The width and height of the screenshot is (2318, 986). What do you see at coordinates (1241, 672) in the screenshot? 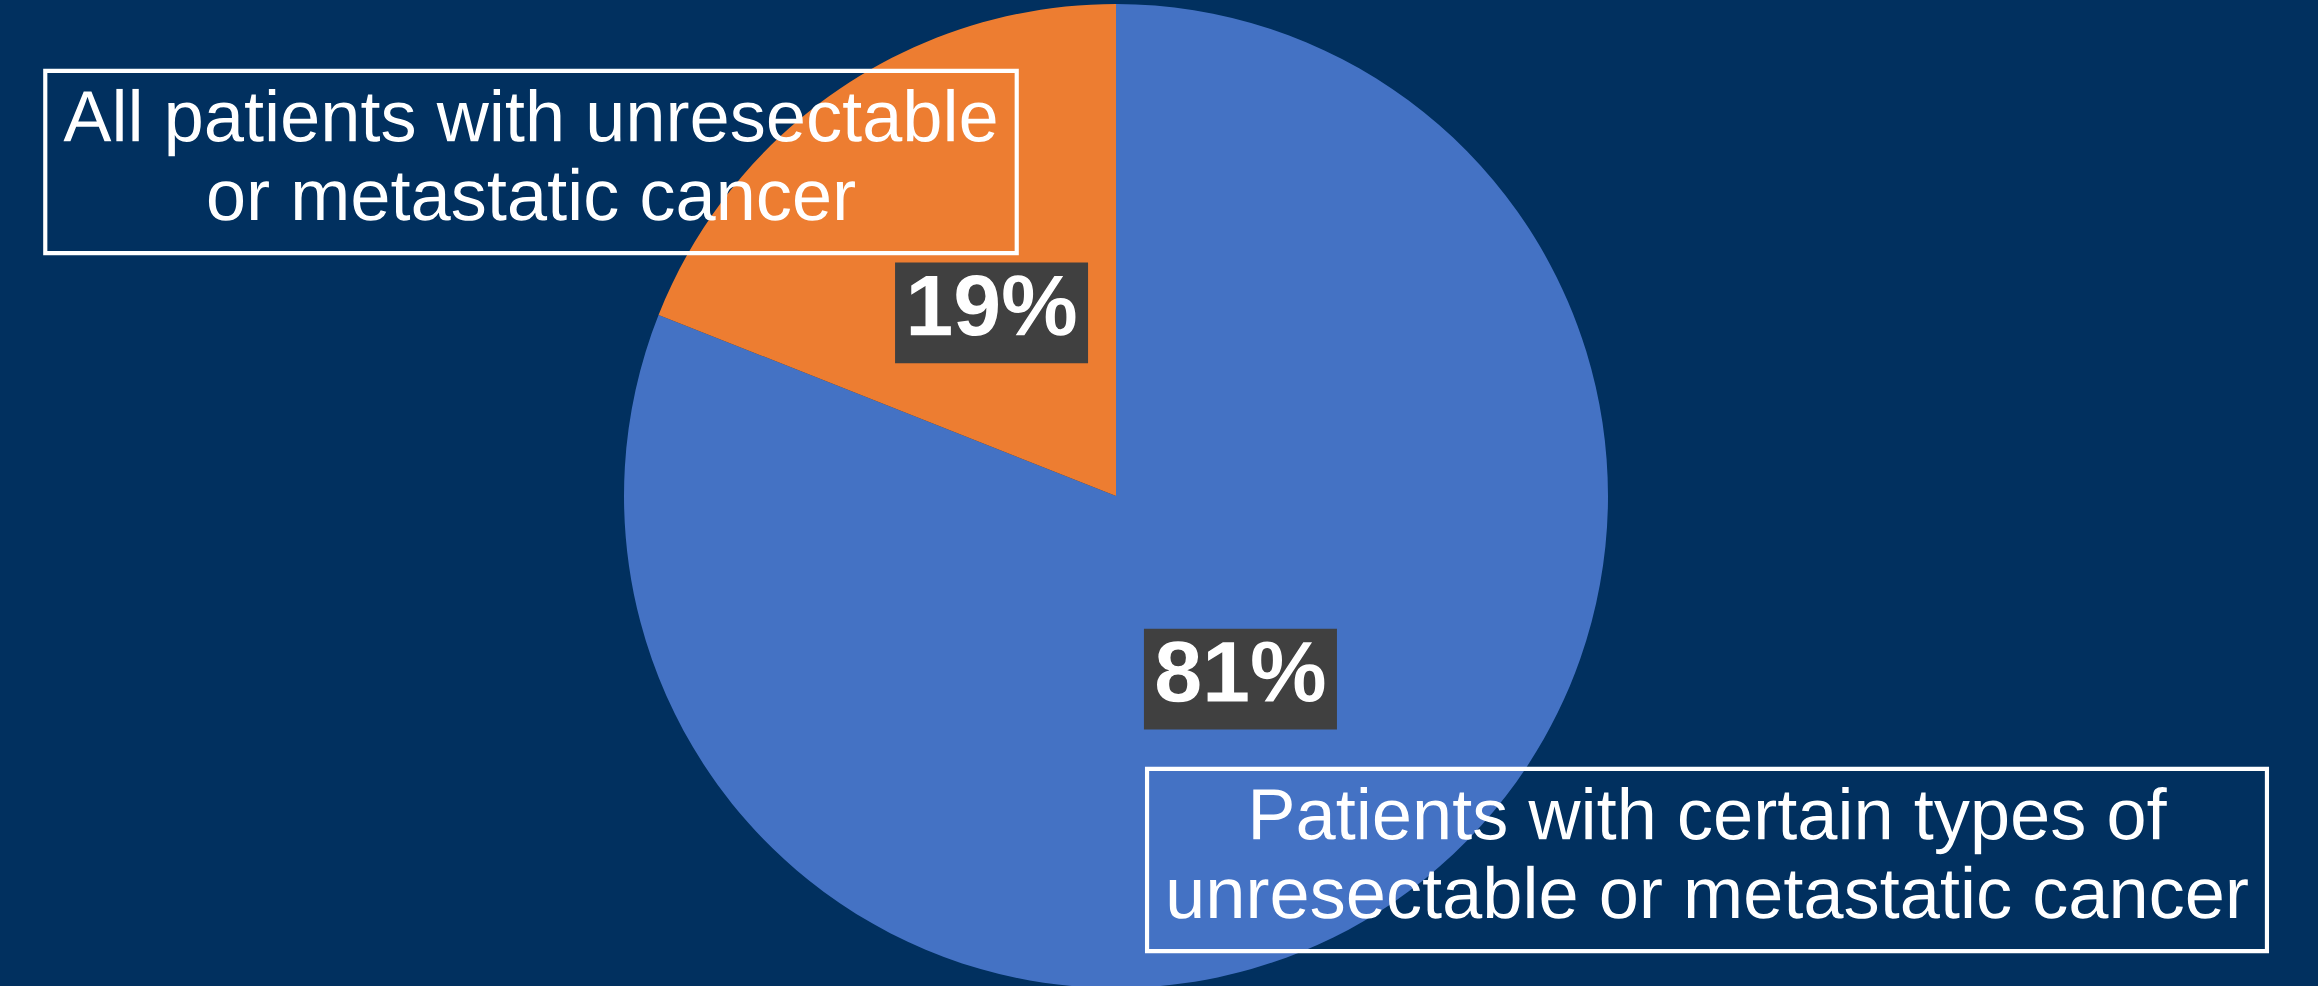
I see `data-label: 81%` at bounding box center [1241, 672].